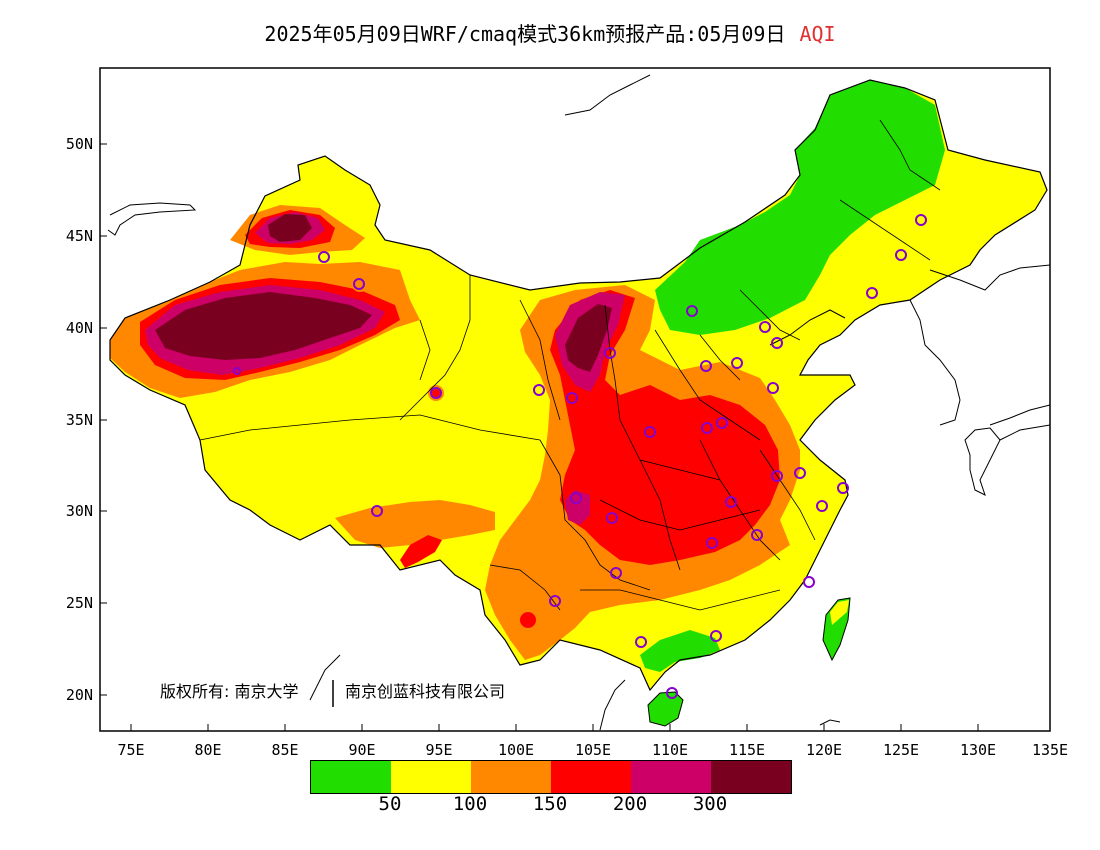  What do you see at coordinates (425, 691) in the screenshot?
I see `copyright-text-2: 南京创蓝科技有限公司` at bounding box center [425, 691].